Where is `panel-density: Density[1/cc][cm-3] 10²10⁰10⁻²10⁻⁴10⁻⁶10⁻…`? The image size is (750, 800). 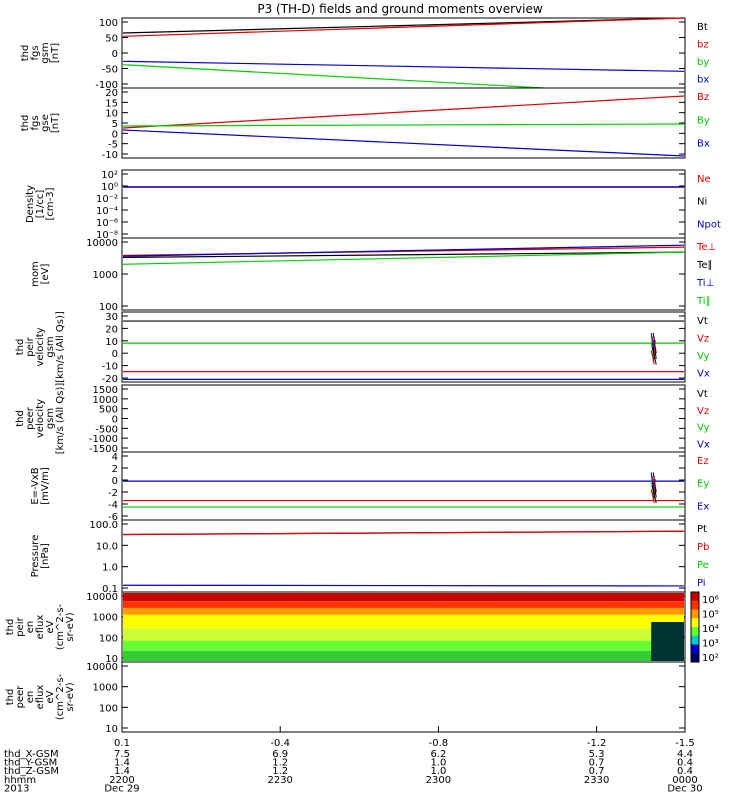 panel-density: Density[1/cc][cm-3] 10²10⁰10⁻²10⁻⁴10⁻⁶10⁻… is located at coordinates (373, 205).